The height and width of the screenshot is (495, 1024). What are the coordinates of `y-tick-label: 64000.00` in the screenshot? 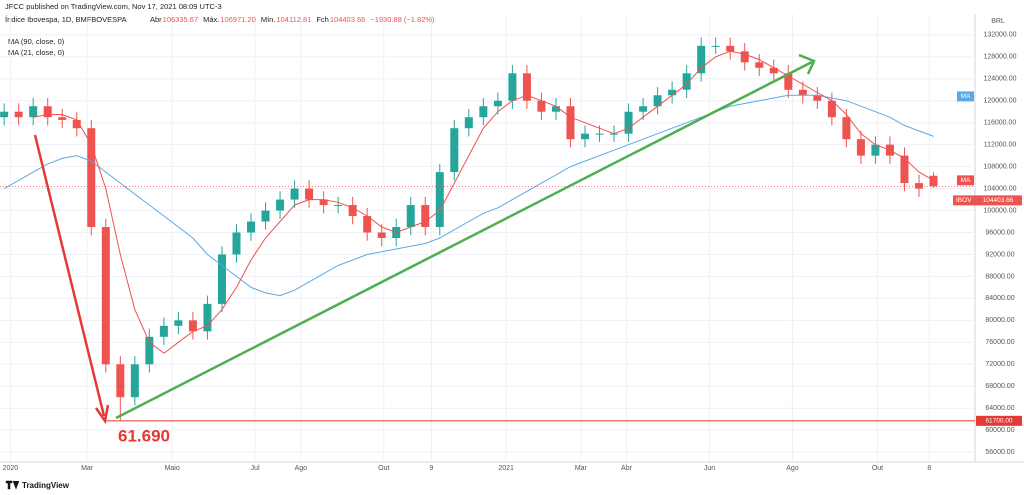 It's located at (999, 408).